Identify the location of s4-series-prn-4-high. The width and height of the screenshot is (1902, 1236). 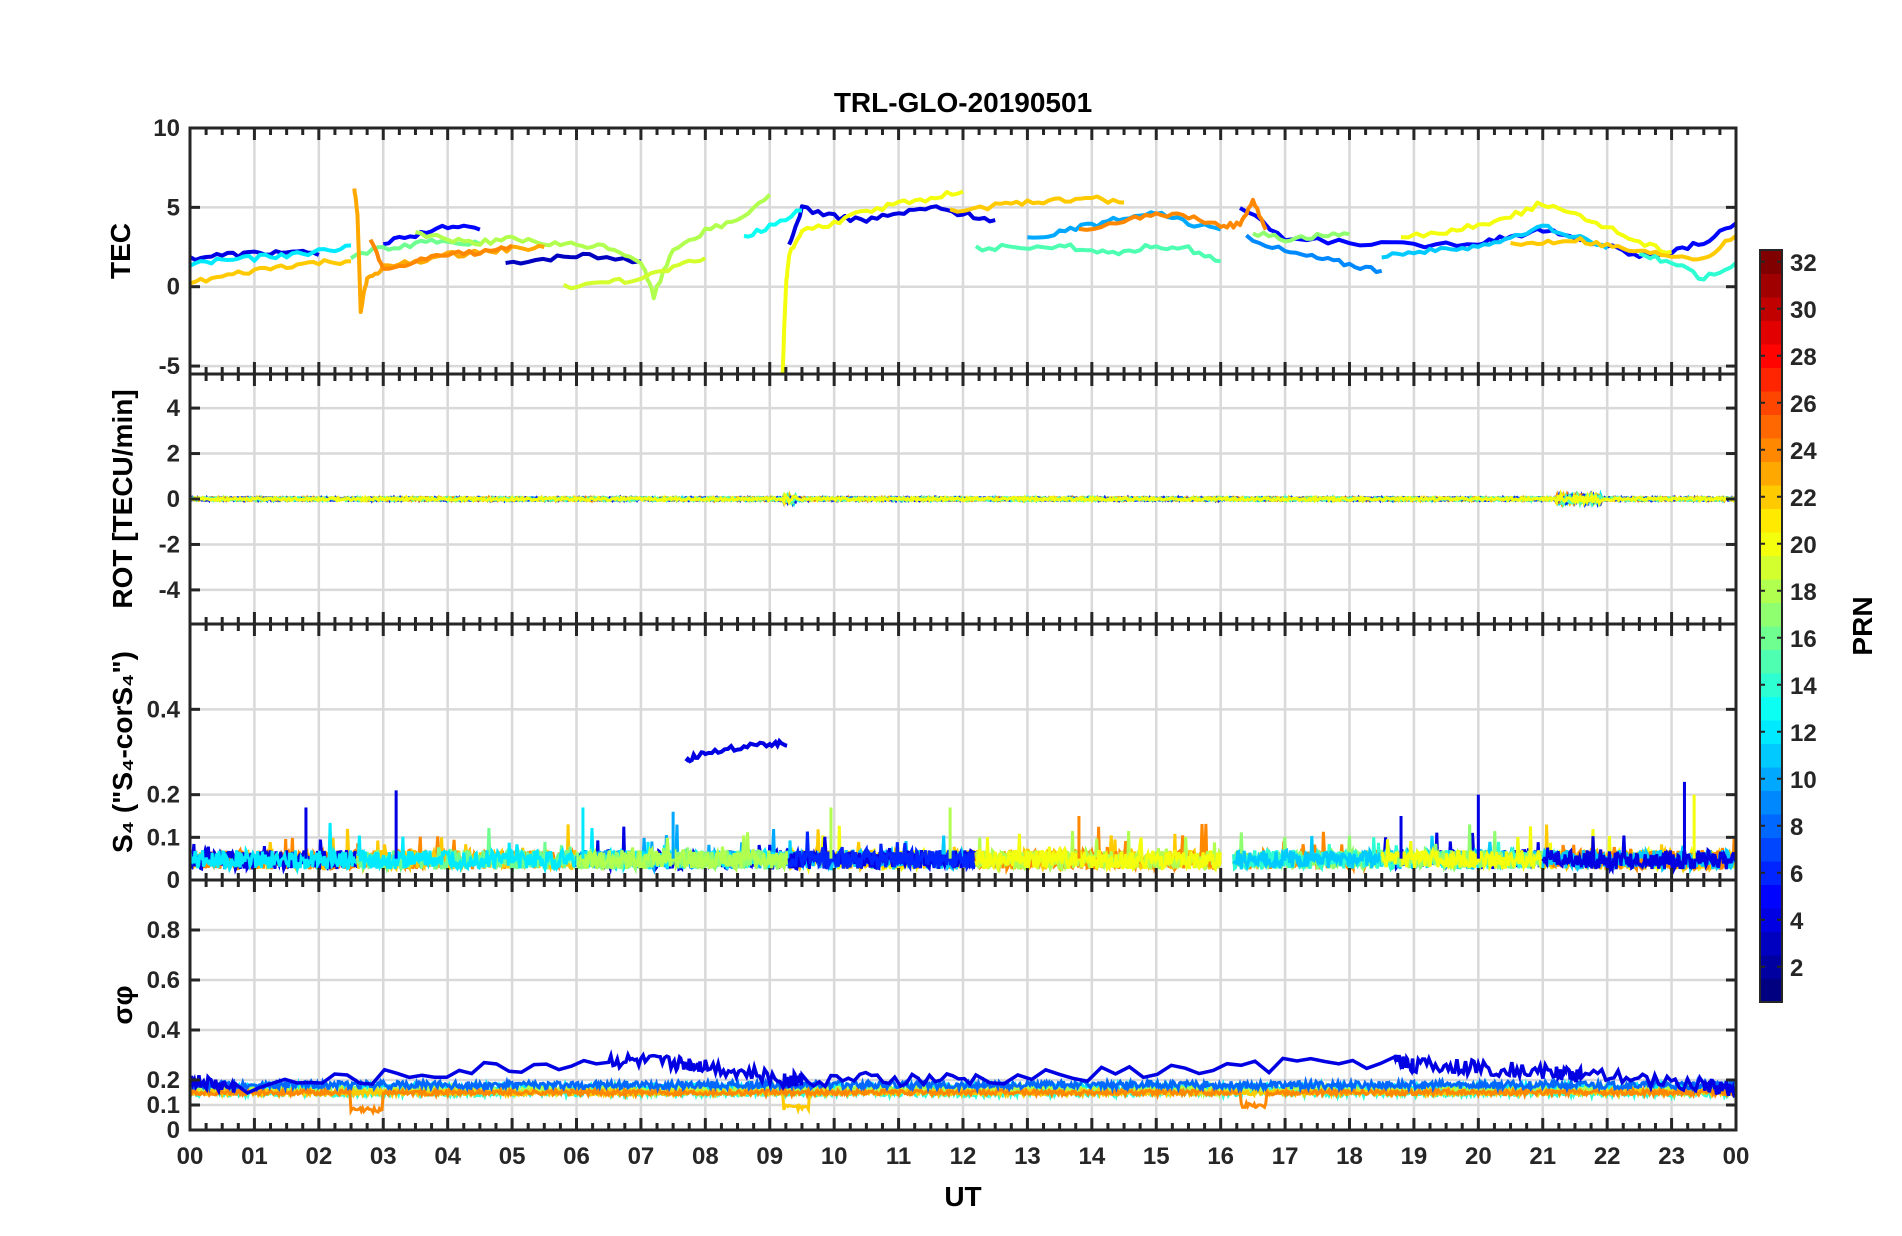
(736, 750).